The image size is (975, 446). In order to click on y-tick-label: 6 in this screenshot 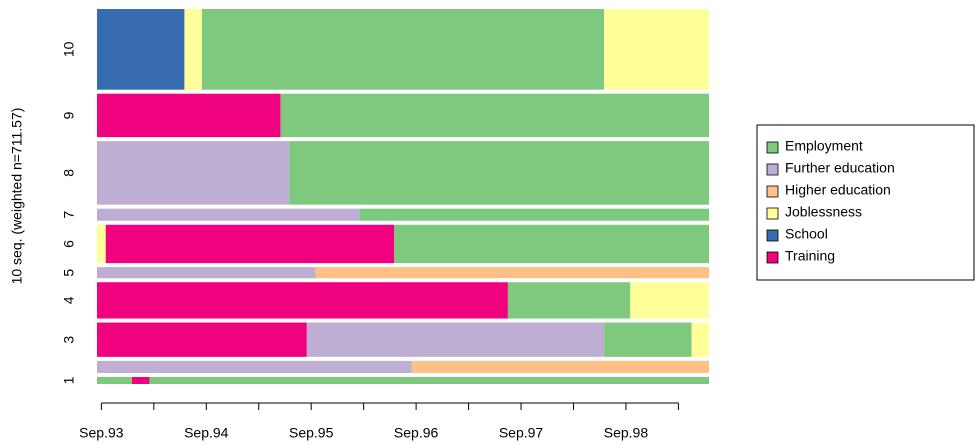, I will do `click(69, 244)`.